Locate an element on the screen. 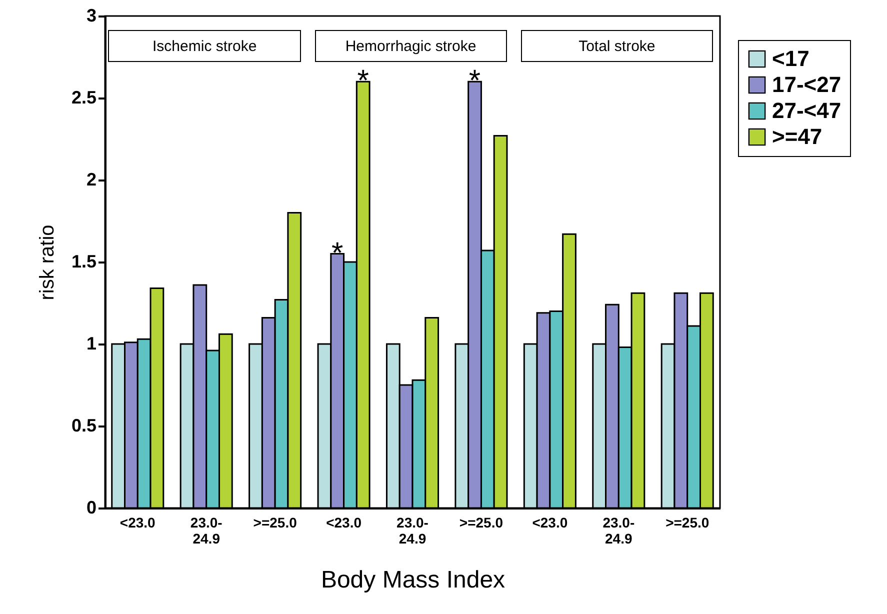 The height and width of the screenshot is (614, 887). x-axis-title: Body Mass Index is located at coordinates (413, 580).